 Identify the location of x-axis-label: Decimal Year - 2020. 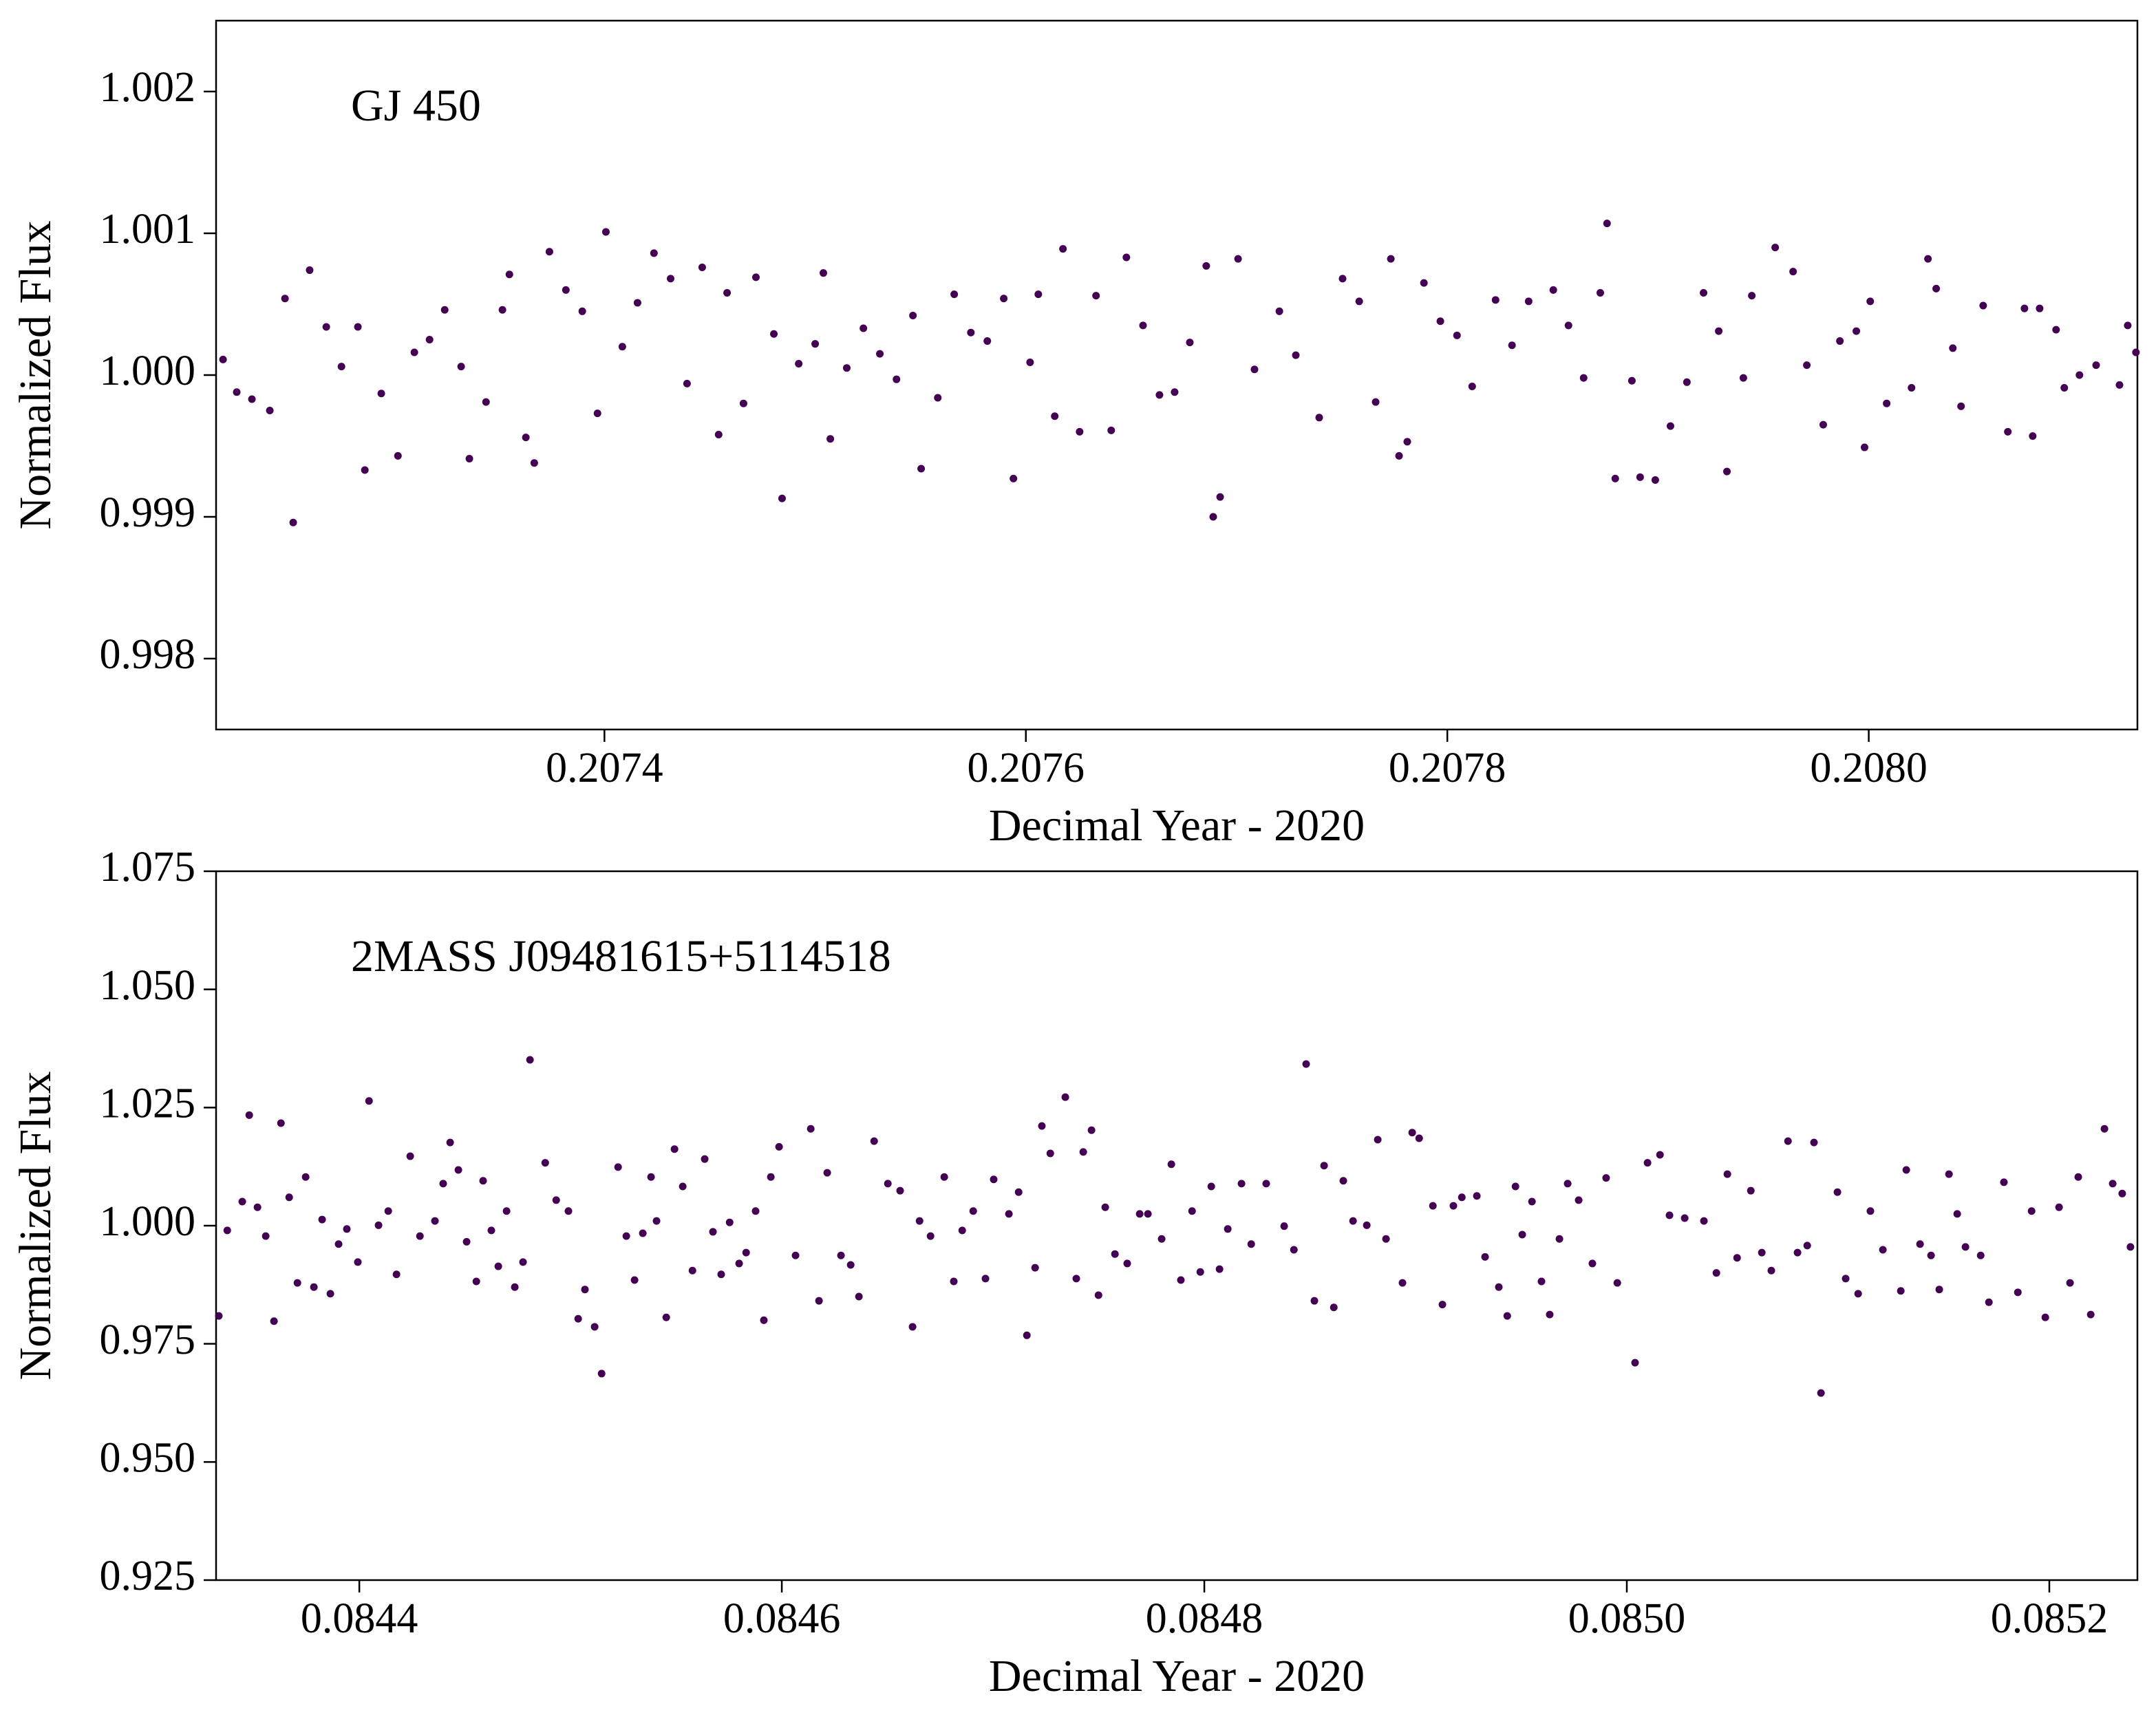
(1177, 1676).